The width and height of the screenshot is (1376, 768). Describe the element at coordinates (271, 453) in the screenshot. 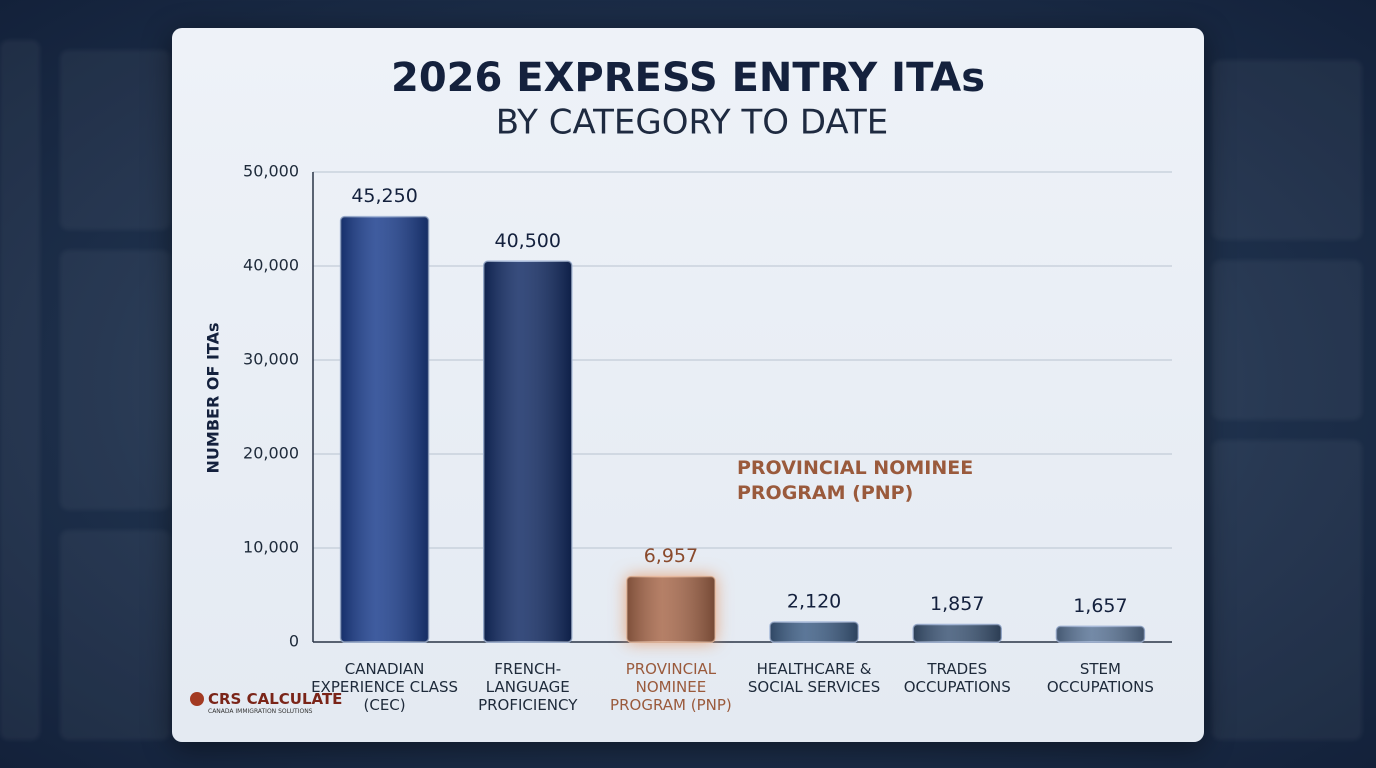

I see `y-tick-label: 20,000` at that location.